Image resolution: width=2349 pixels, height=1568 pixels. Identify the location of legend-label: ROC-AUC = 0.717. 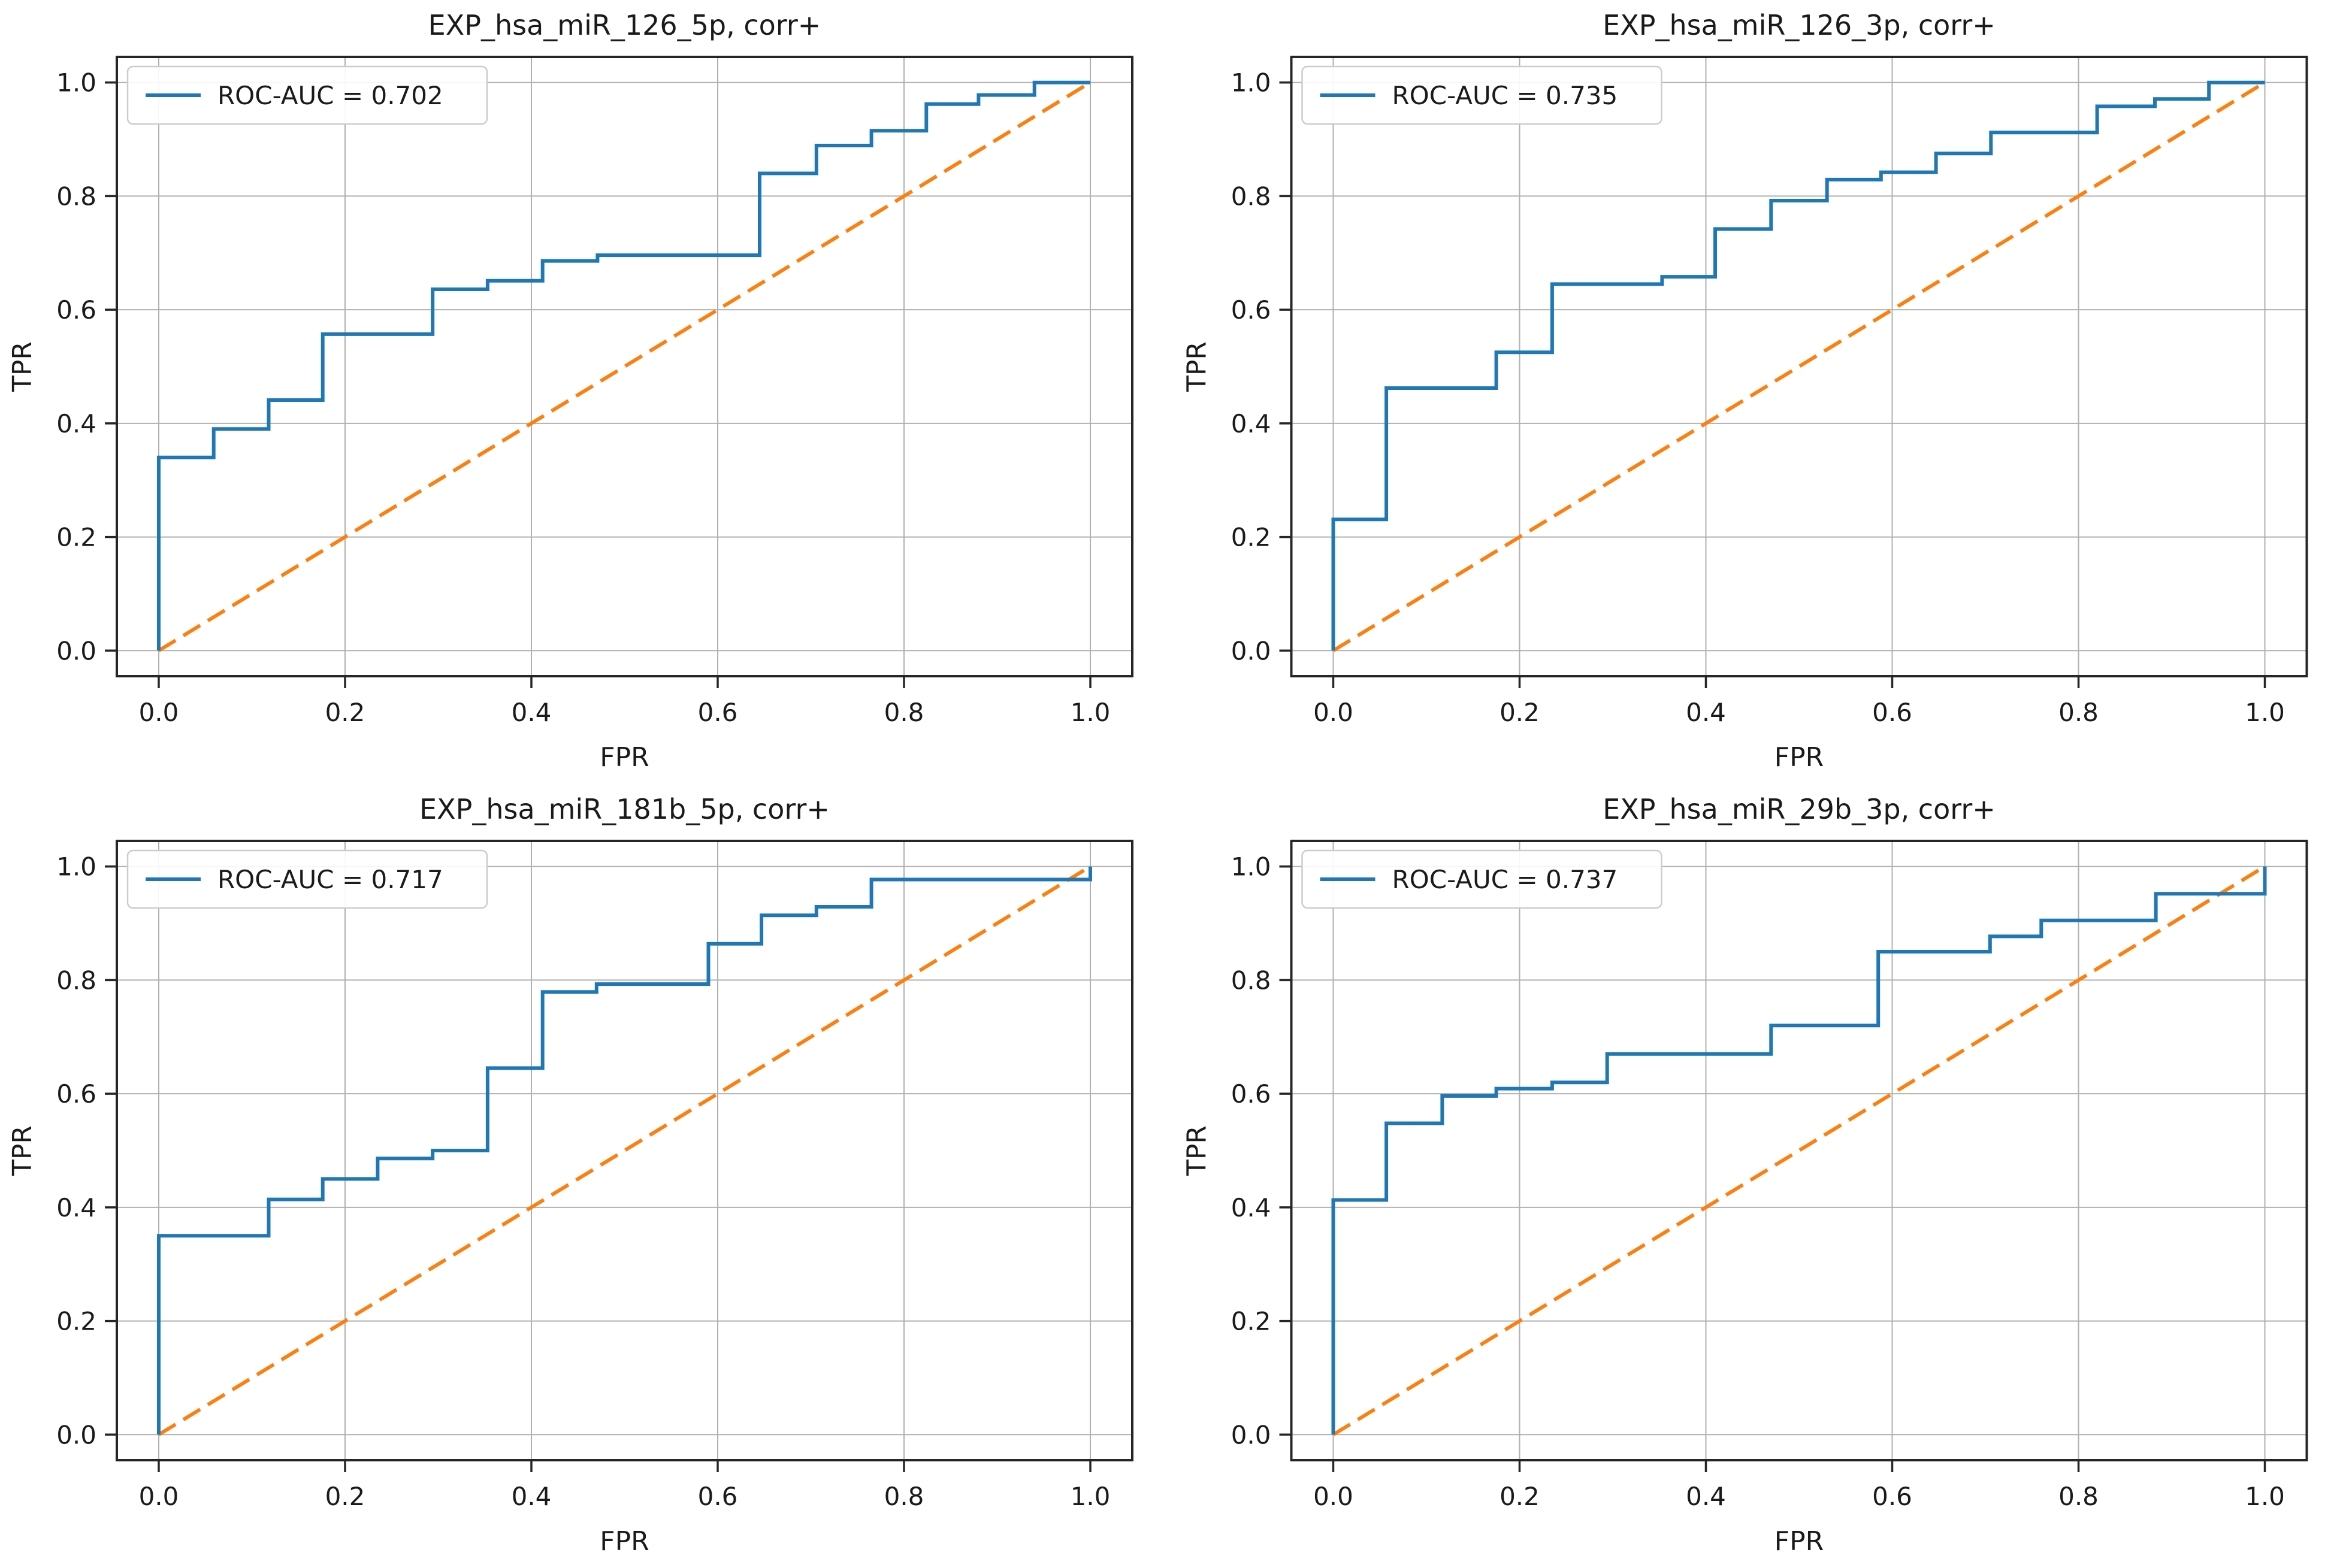
(330, 879).